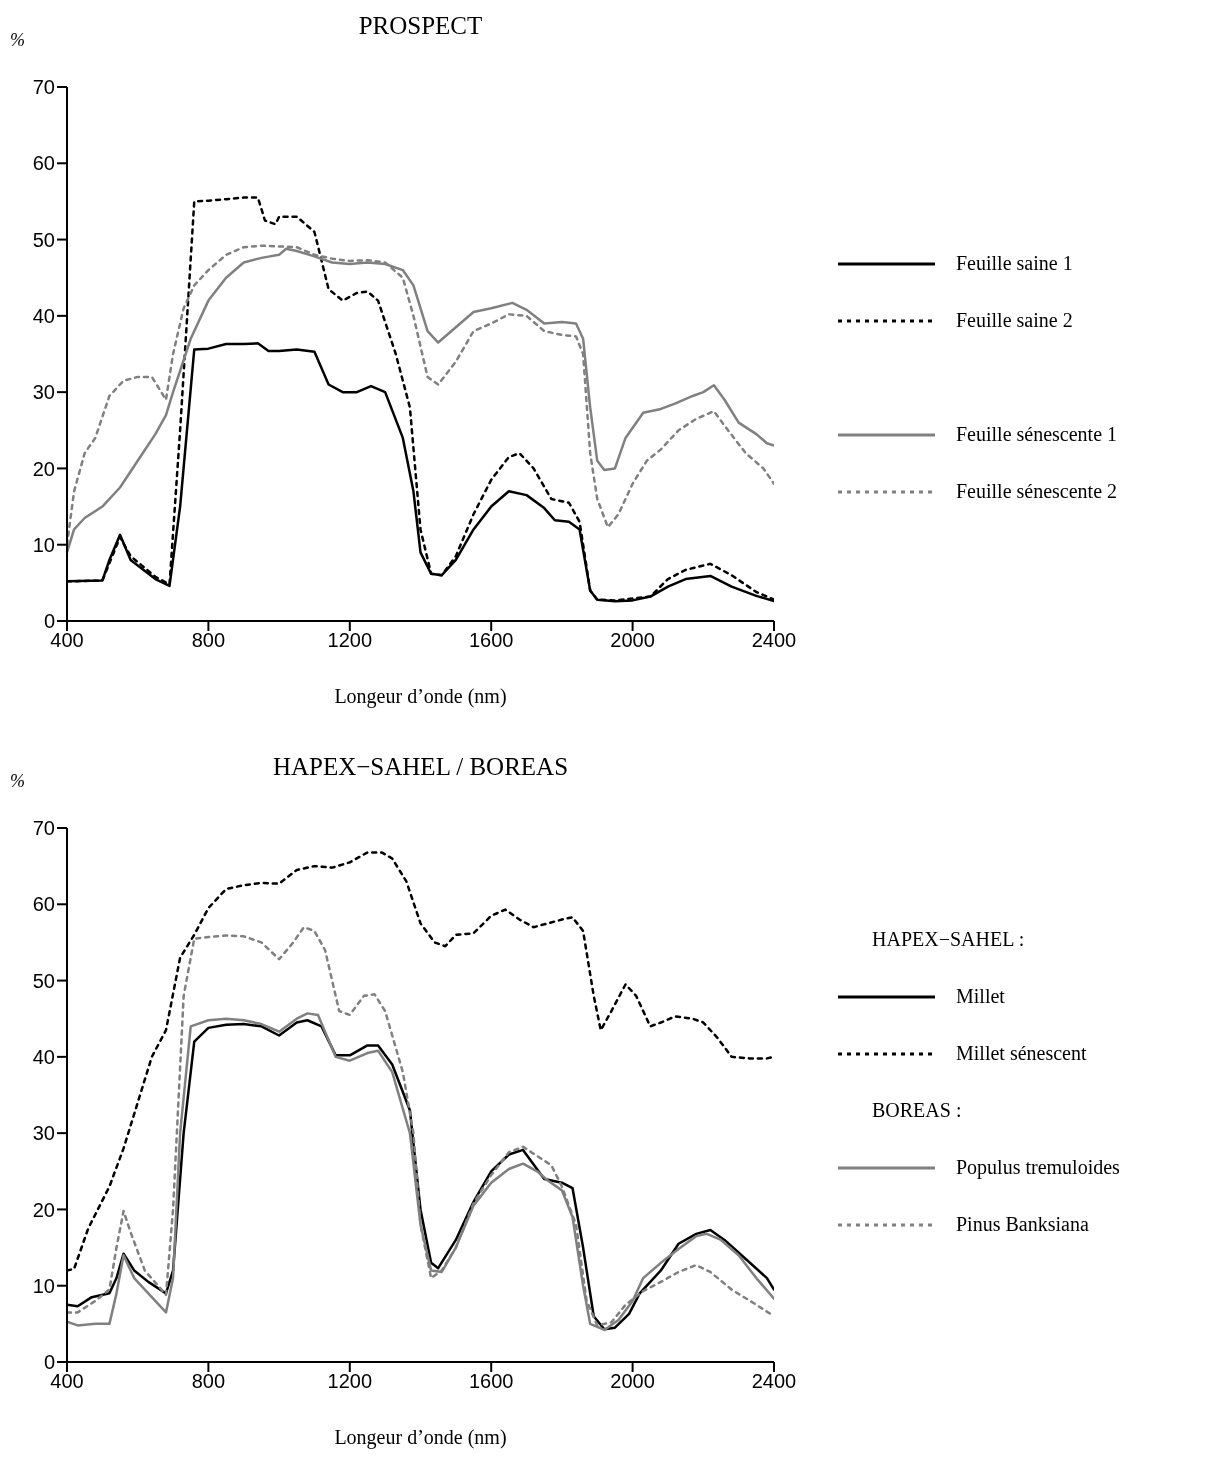  What do you see at coordinates (1038, 1167) in the screenshot?
I see `legend-label: Populus tremuloides` at bounding box center [1038, 1167].